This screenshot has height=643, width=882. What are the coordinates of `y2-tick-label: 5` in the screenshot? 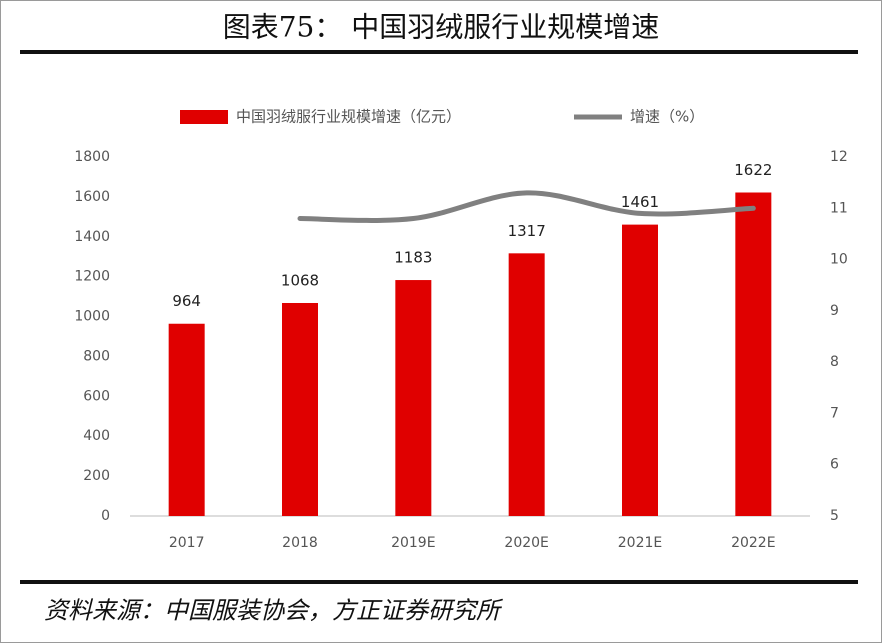 It's located at (834, 516).